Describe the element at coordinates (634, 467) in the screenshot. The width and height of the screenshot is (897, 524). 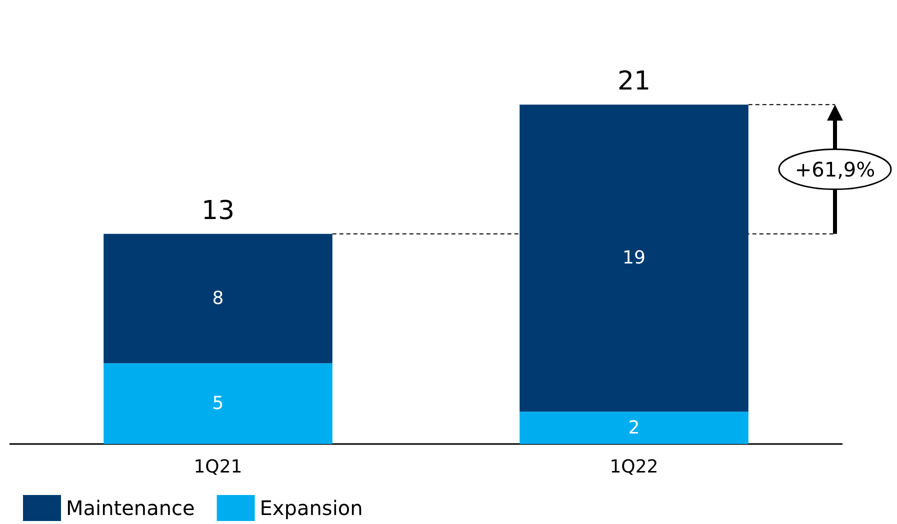
I see `x-tick-label: 1Q22` at that location.